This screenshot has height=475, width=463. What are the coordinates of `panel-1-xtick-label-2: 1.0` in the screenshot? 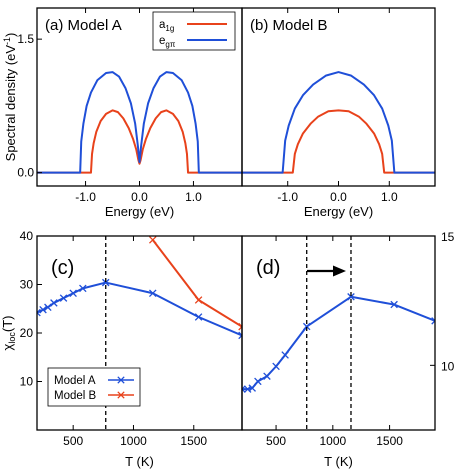 It's located at (389, 197).